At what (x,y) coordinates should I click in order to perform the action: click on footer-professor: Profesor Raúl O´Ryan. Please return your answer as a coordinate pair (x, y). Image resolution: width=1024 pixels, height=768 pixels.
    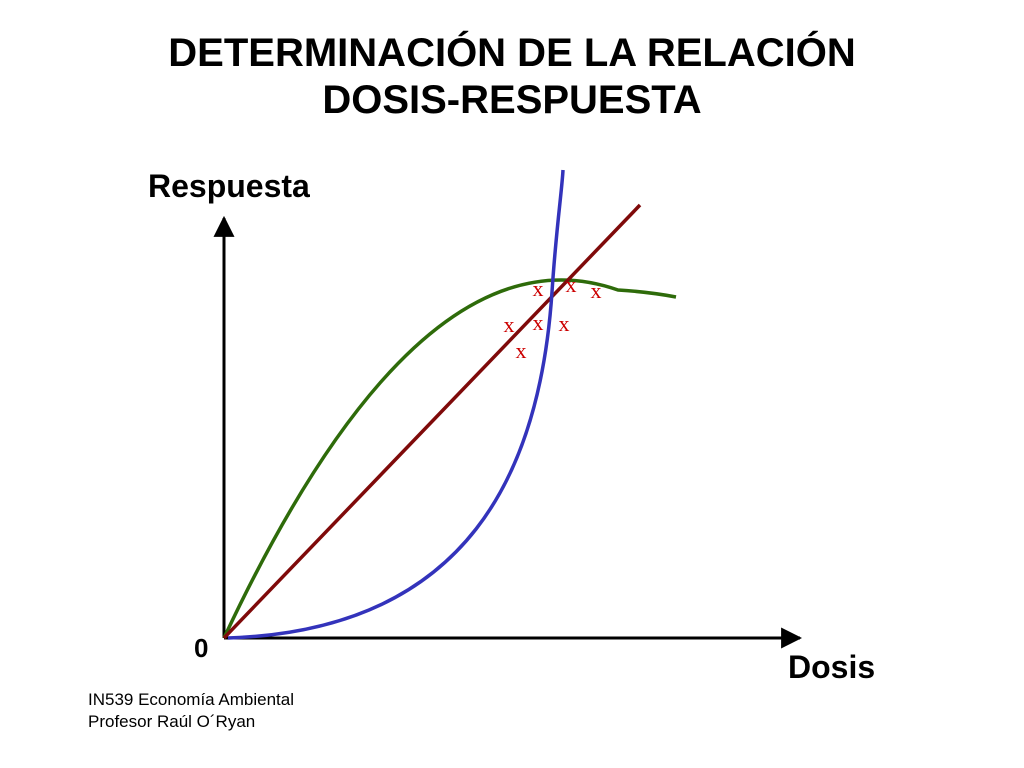
    Looking at the image, I should click on (172, 721).